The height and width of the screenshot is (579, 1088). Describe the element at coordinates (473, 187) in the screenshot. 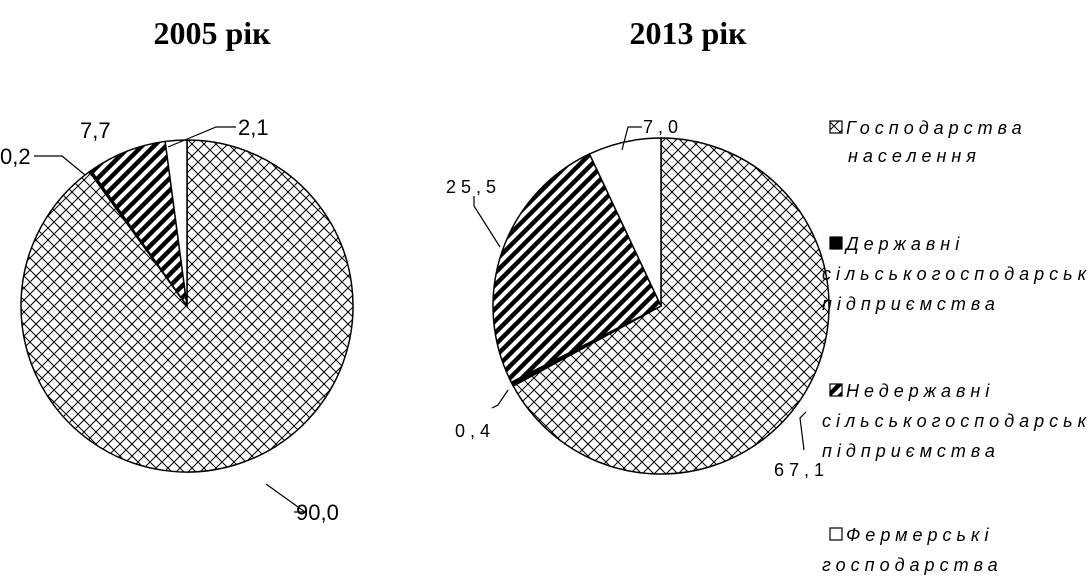

I see `data-label: 25,5` at that location.